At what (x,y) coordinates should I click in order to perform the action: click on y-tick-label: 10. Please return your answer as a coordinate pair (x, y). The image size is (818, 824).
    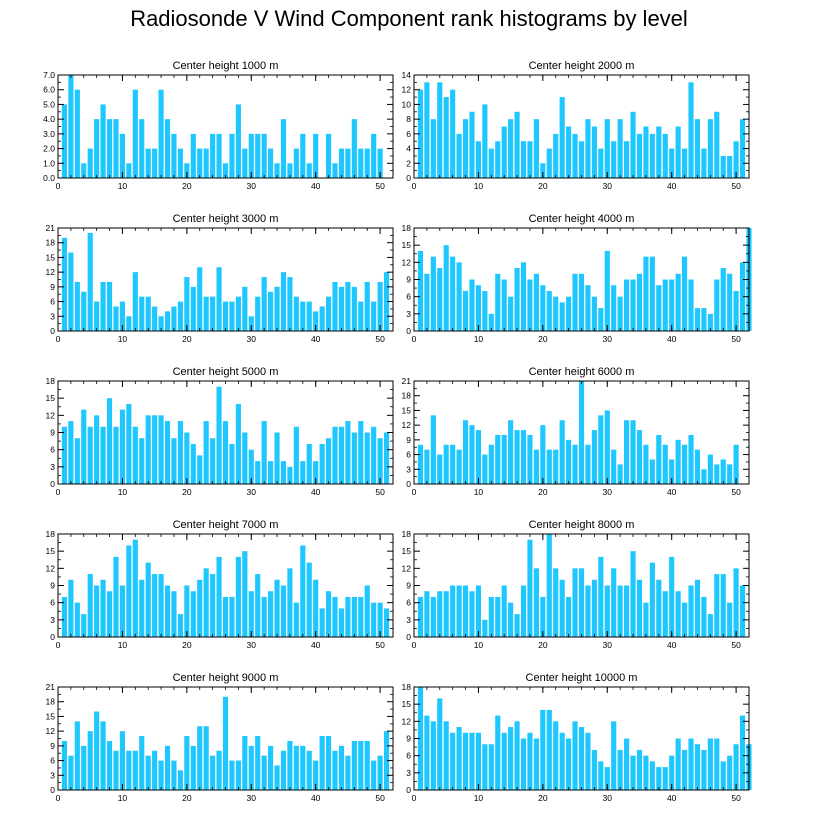
    Looking at the image, I should click on (407, 104).